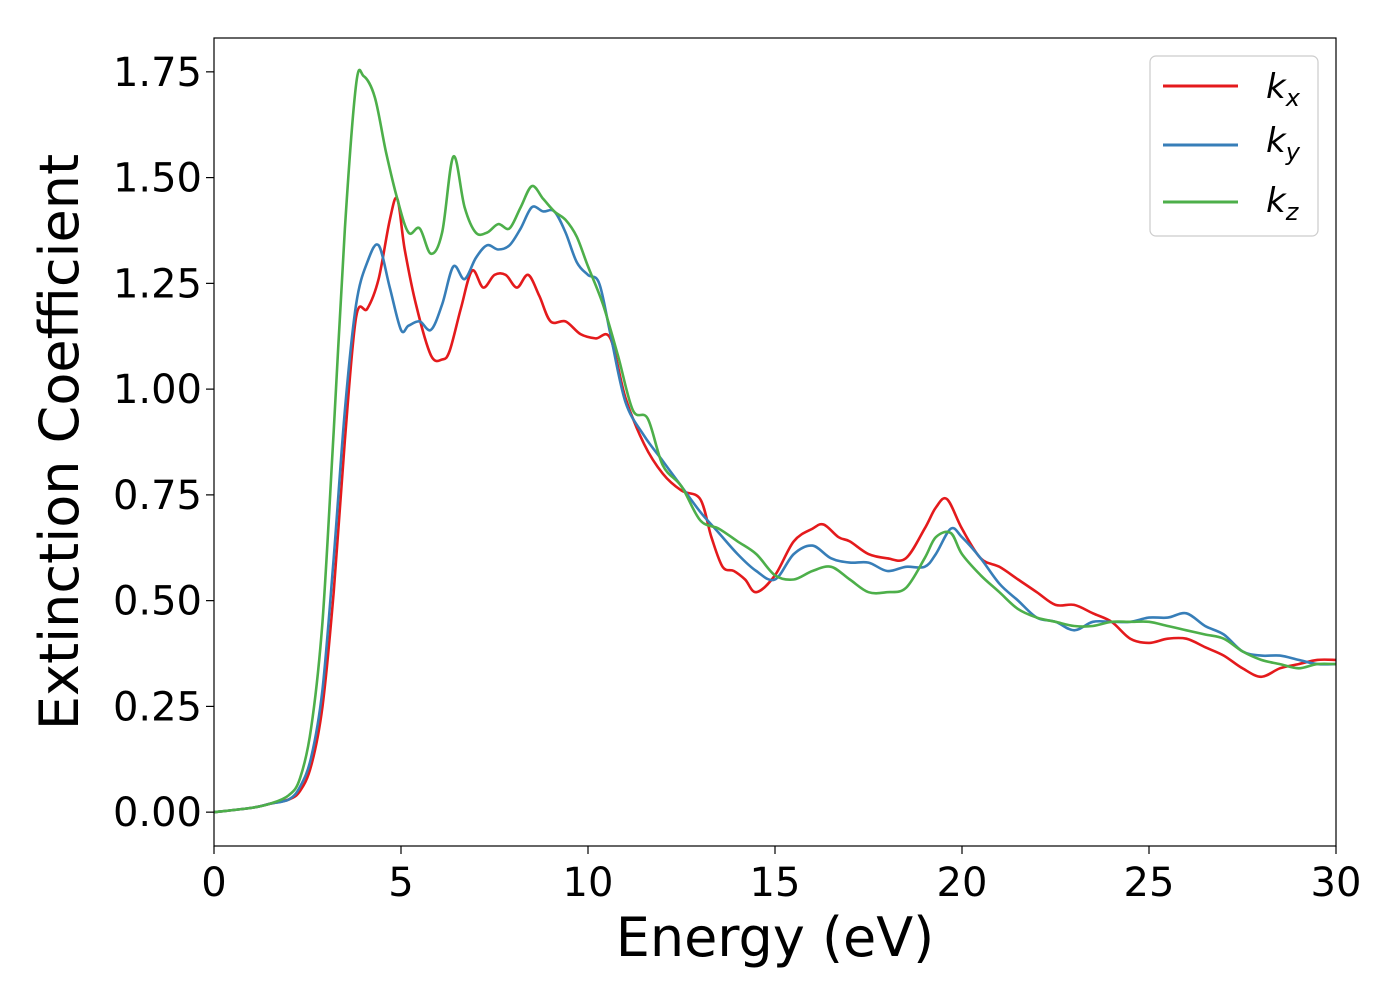 This screenshot has height=1000, width=1400. Describe the element at coordinates (157, 73) in the screenshot. I see `y-tick-label: 1.75` at that location.